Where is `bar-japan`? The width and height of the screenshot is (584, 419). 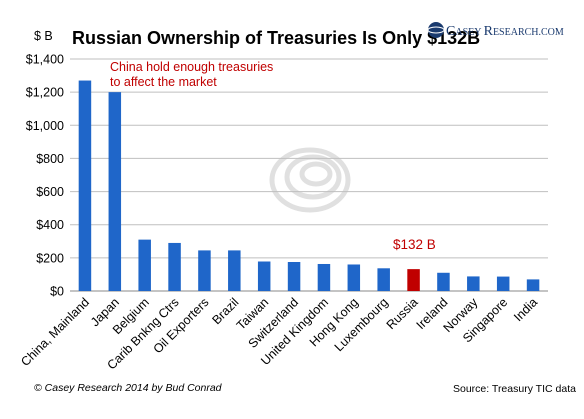 bar-japan is located at coordinates (115, 192).